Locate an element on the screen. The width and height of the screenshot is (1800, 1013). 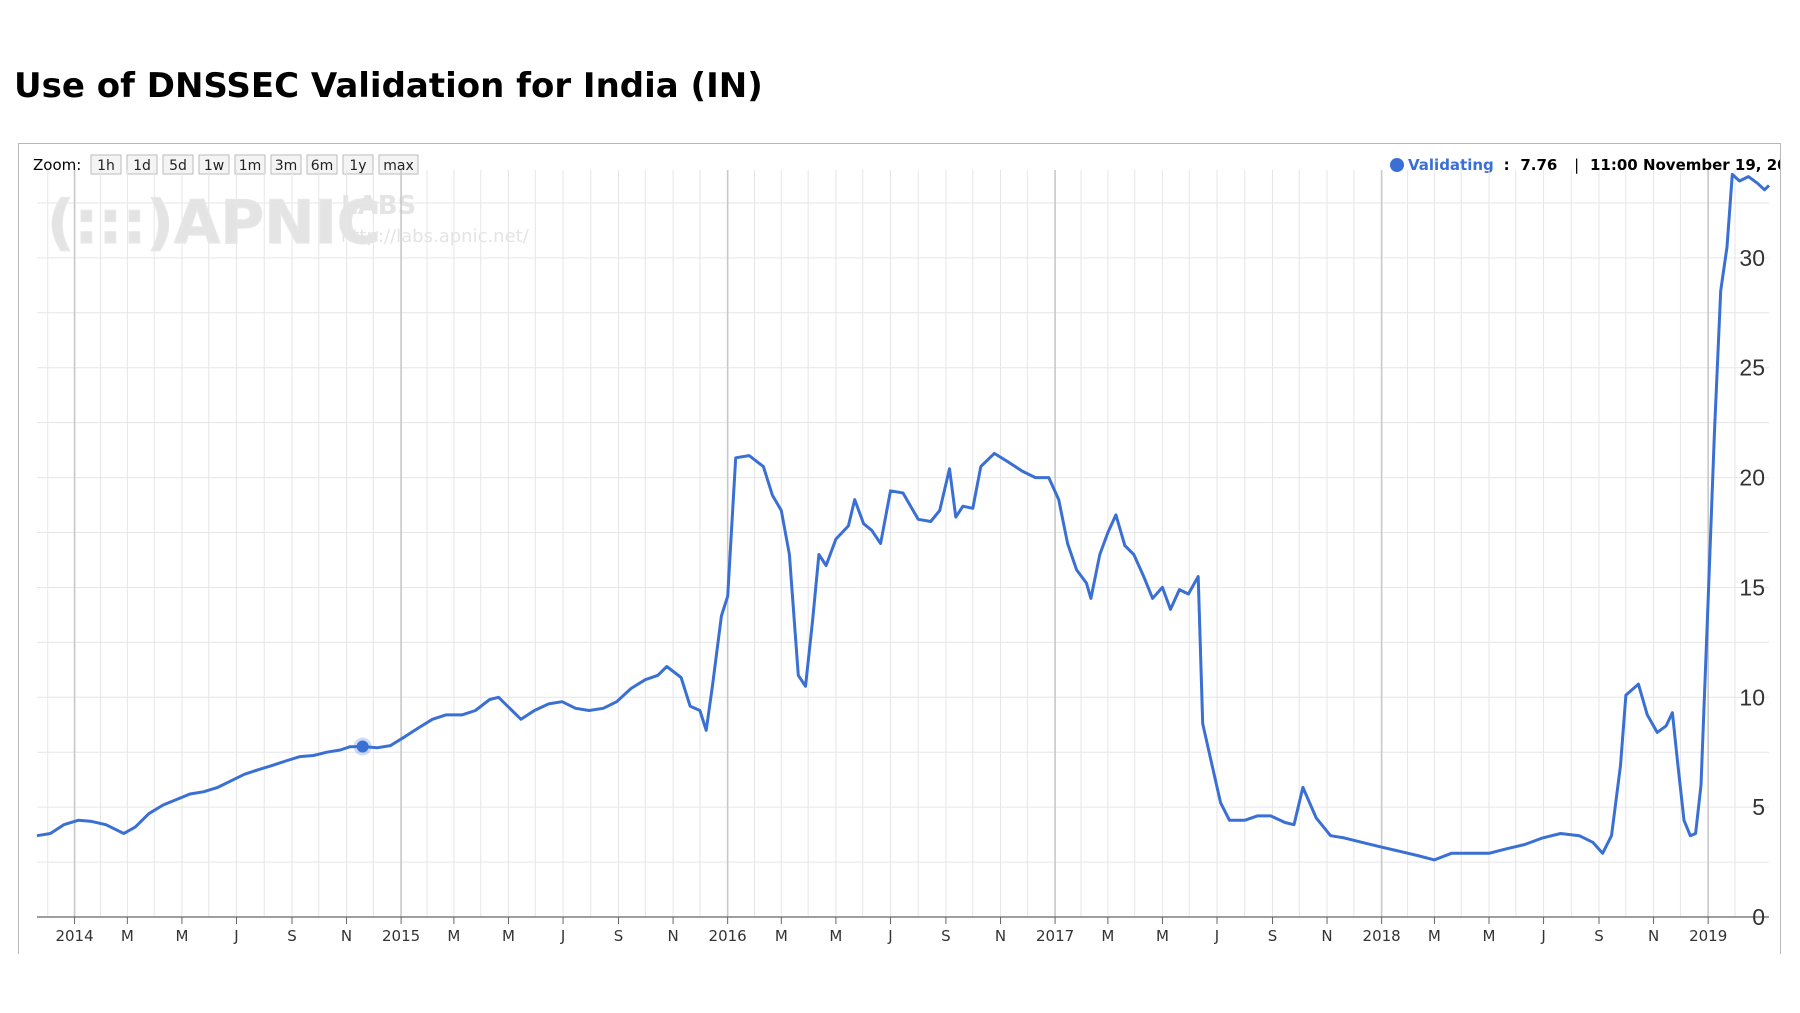
apnic-url: http://labs.apnic.net/ is located at coordinates (435, 236).